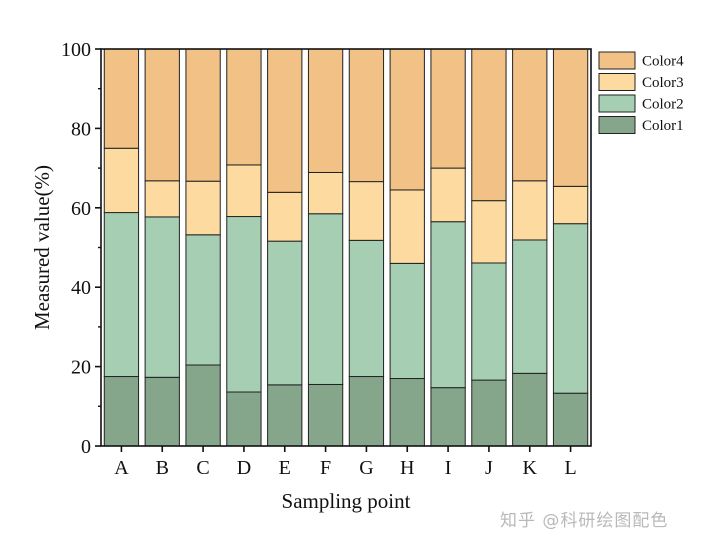 The height and width of the screenshot is (551, 720). I want to click on legend-swatch-color2, so click(617, 103).